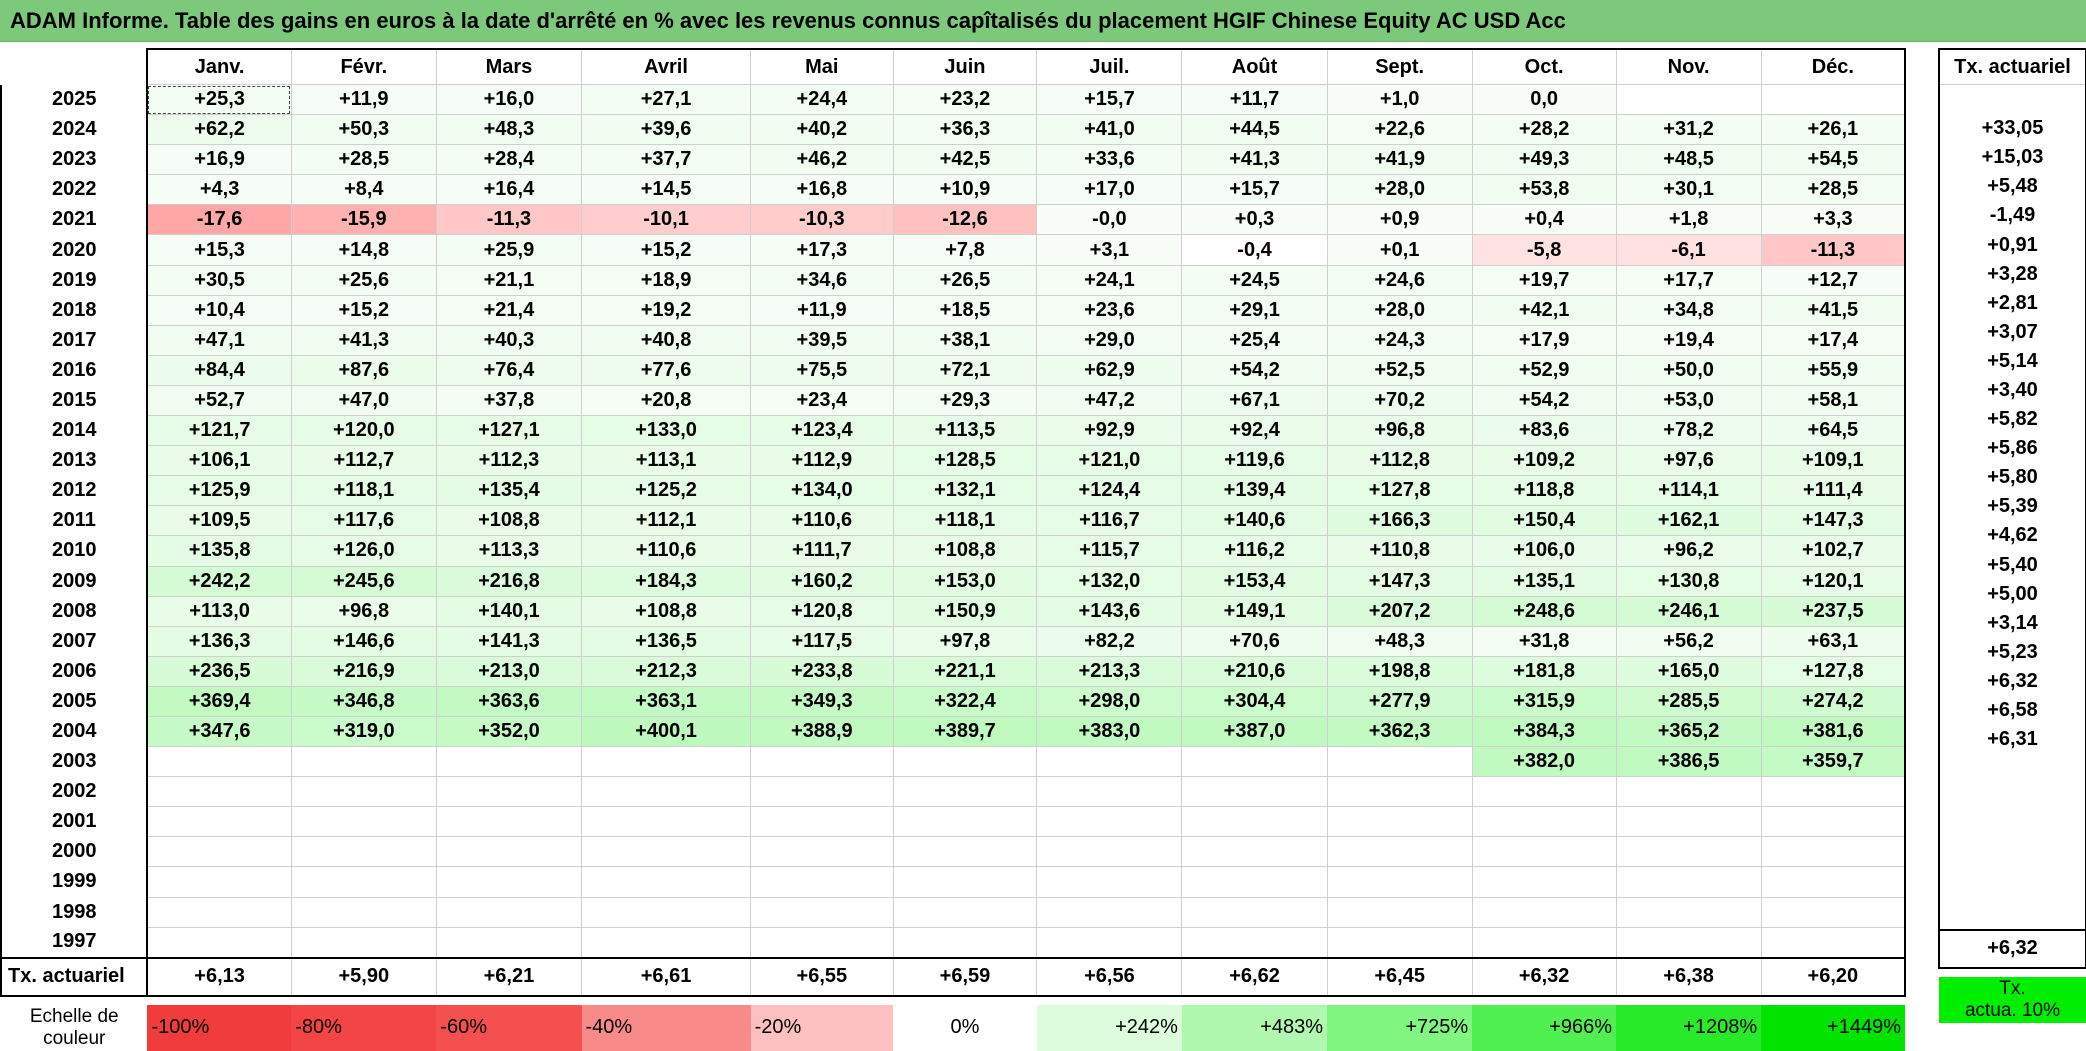  I want to click on value-cell: -11,3, so click(1833, 250).